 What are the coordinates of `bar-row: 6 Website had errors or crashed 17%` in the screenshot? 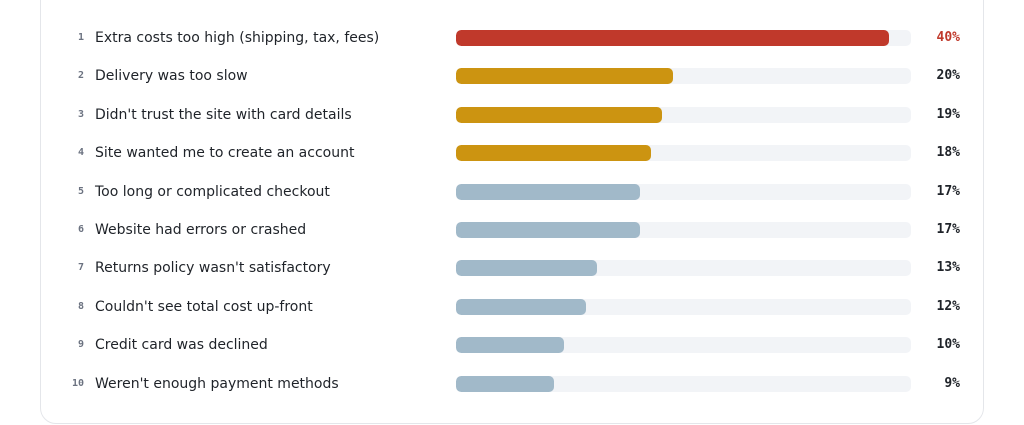 It's located at (512, 230).